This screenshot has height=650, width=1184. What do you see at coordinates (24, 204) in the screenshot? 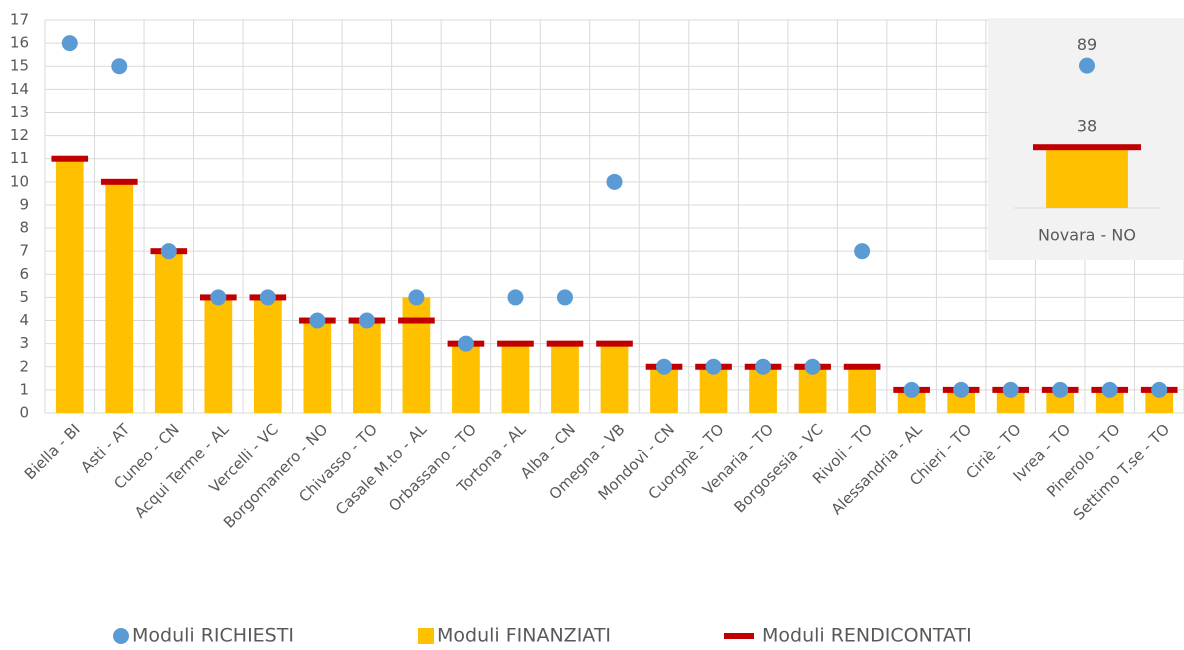
I see `y-tick-label: 9` at bounding box center [24, 204].